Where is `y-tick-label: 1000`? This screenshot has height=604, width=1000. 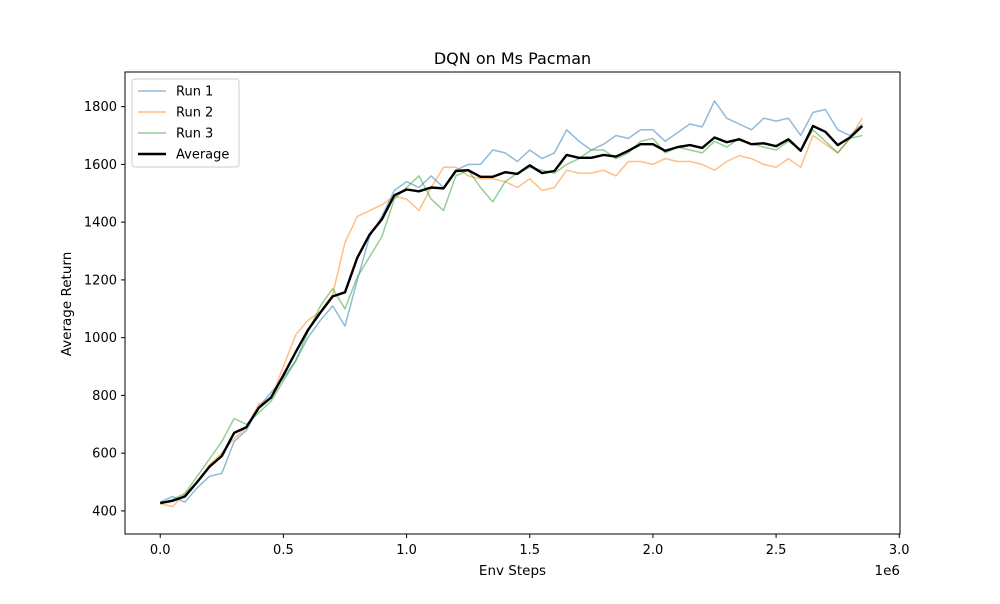 y-tick-label: 1000 is located at coordinates (100, 338).